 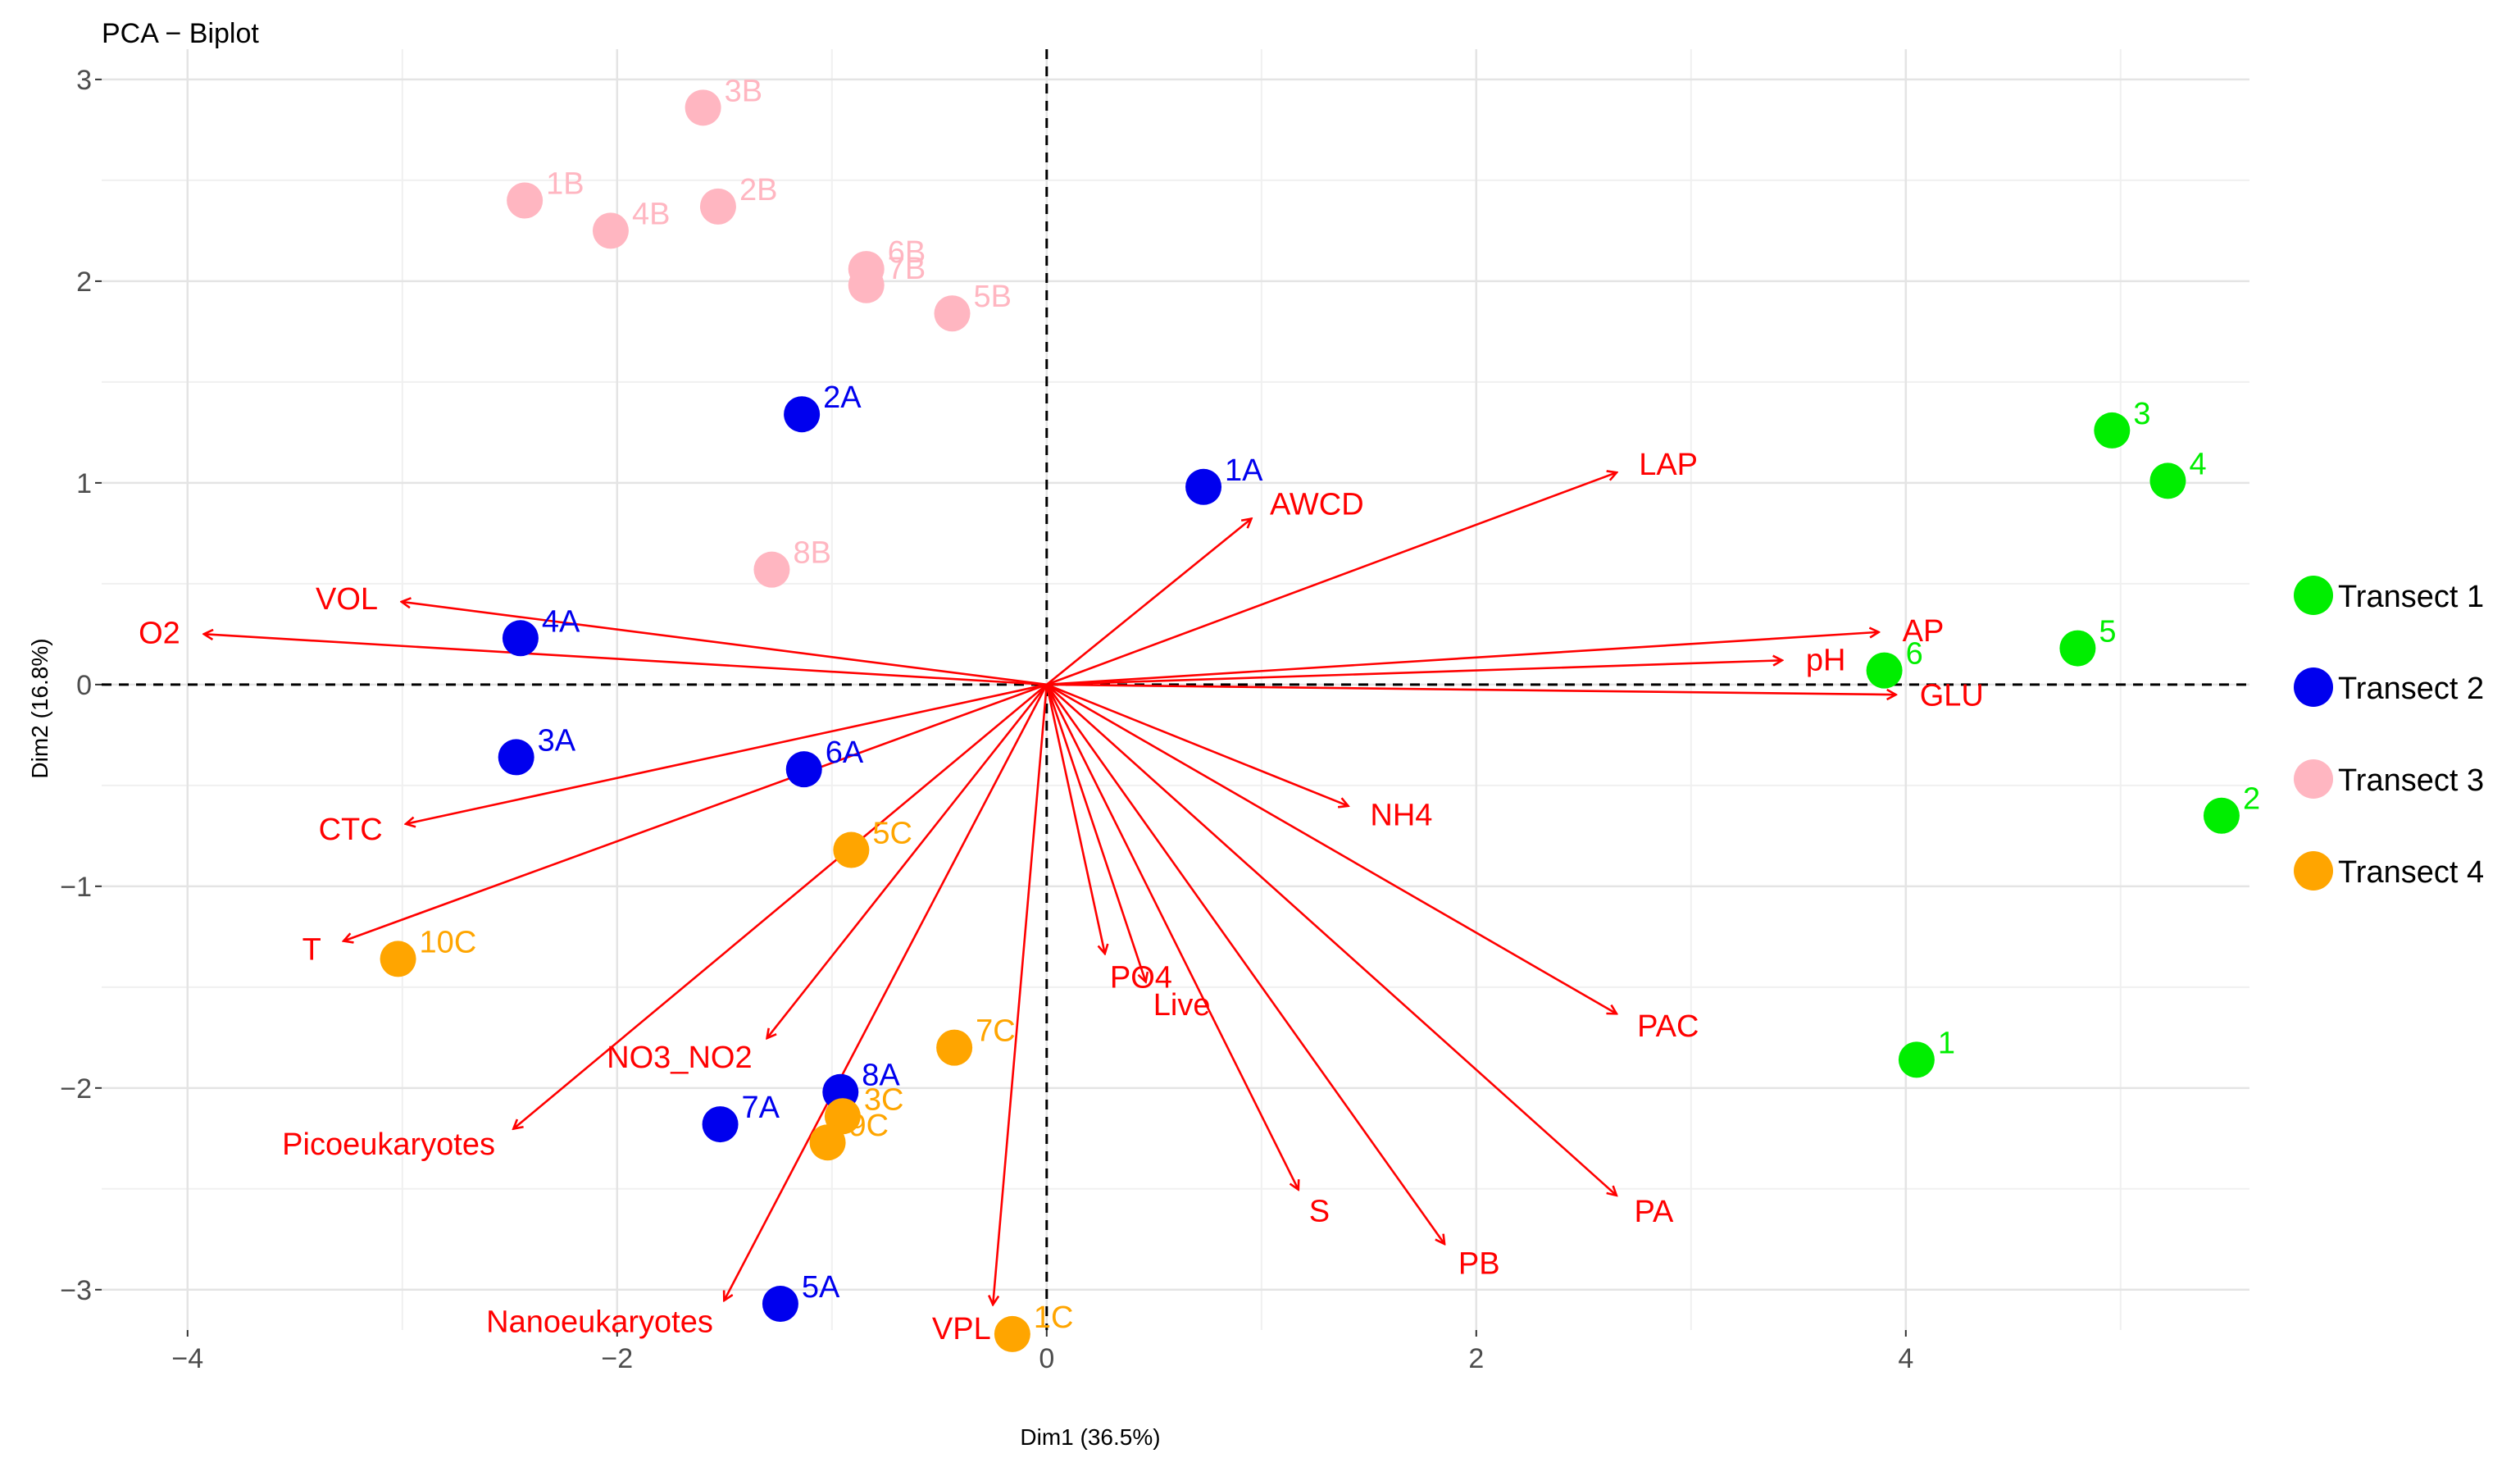 I want to click on variable-label-s: S, so click(x=1319, y=1212).